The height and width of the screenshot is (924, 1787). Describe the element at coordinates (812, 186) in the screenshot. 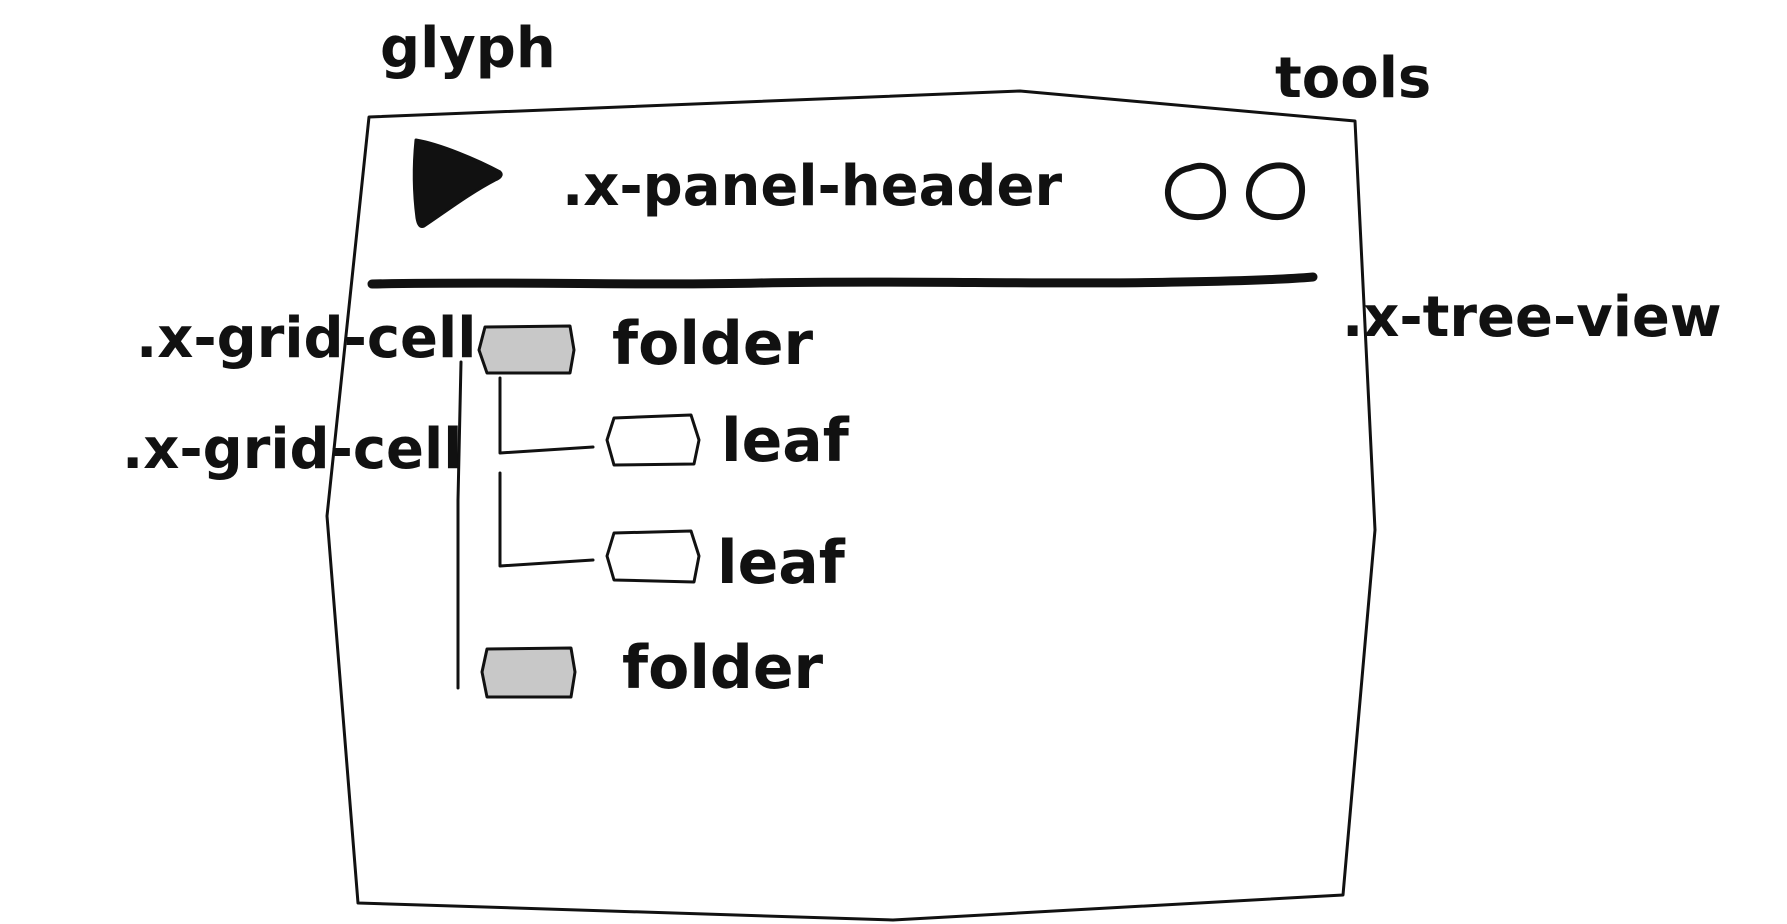

I see `panel-header-title: .x-panel-header` at that location.